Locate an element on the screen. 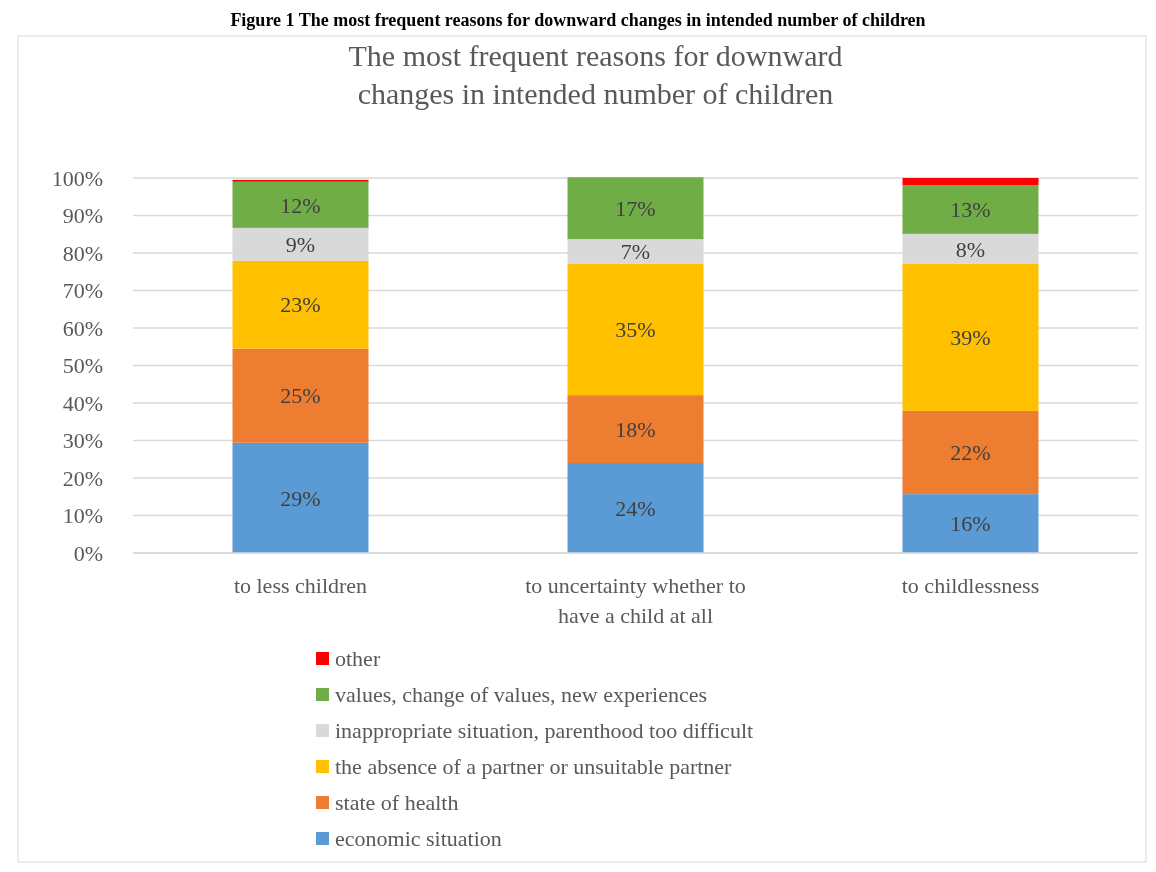  data-label: 7% is located at coordinates (635, 252).